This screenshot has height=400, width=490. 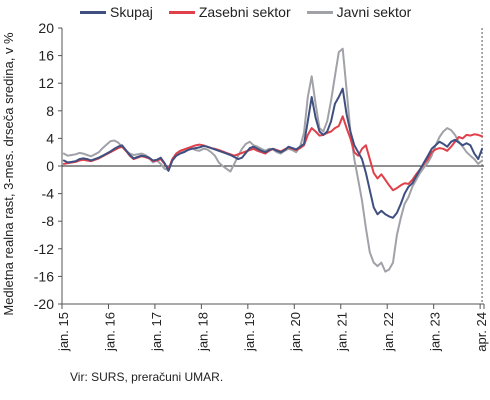 I want to click on legend-label-zasebni-sektor: Zasebni sektor, so click(x=244, y=12).